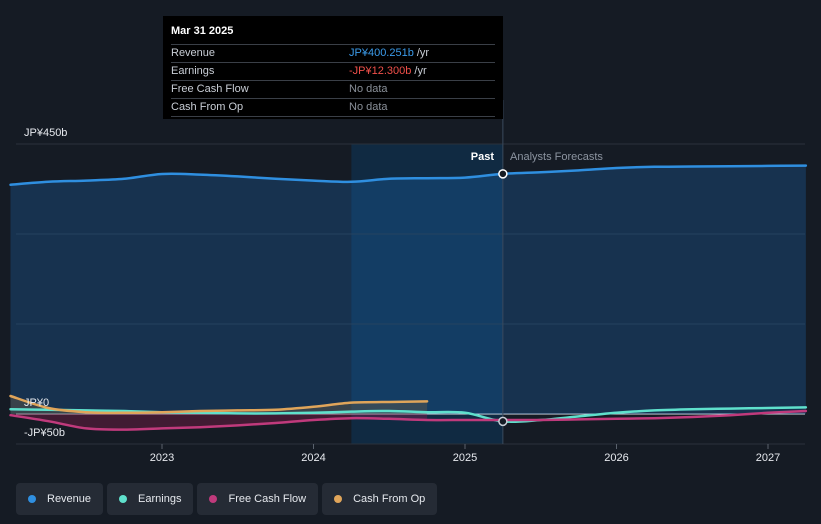  I want to click on line-cash-from-op, so click(219, 404).